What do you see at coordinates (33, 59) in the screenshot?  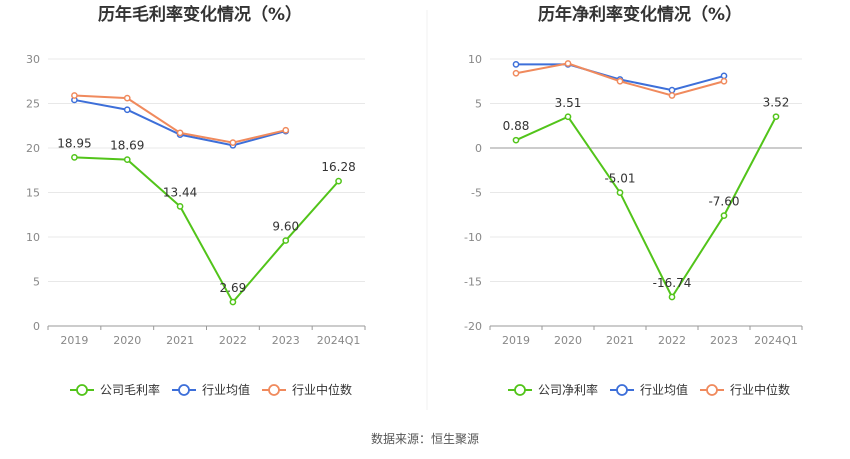 I see `y-tick-label: 30` at bounding box center [33, 59].